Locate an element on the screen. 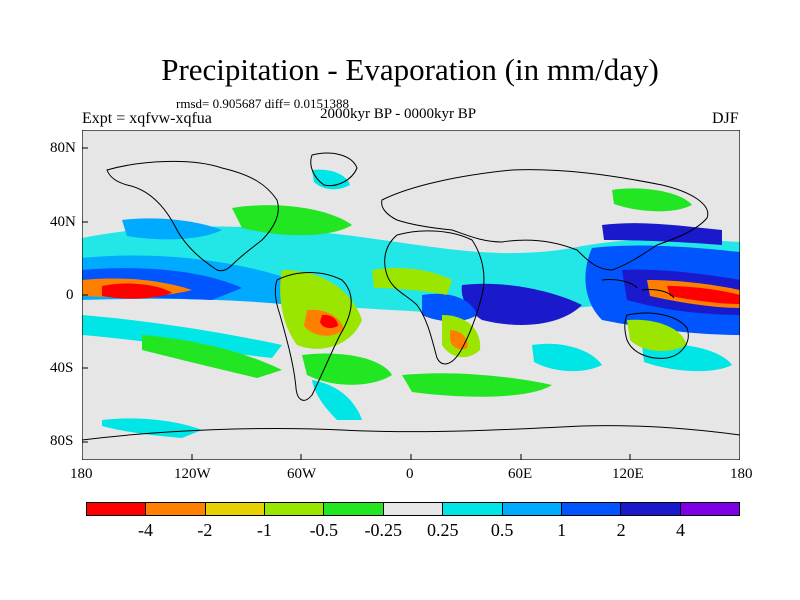 The height and width of the screenshot is (600, 800). colorbar-label: -0.25 is located at coordinates (383, 530).